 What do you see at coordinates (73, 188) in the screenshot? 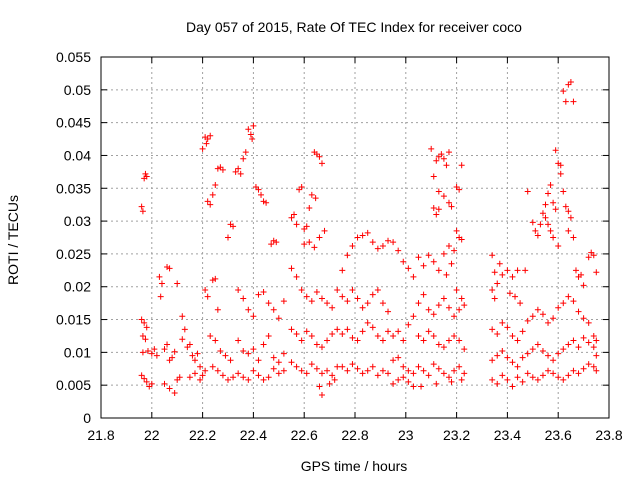
I see `y-tick-label: 0.035` at bounding box center [73, 188].